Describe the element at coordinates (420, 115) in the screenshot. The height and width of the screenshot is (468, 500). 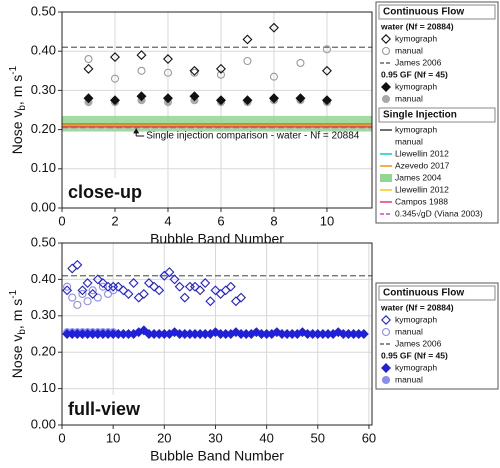
I see `legend-header: Single Injection` at that location.